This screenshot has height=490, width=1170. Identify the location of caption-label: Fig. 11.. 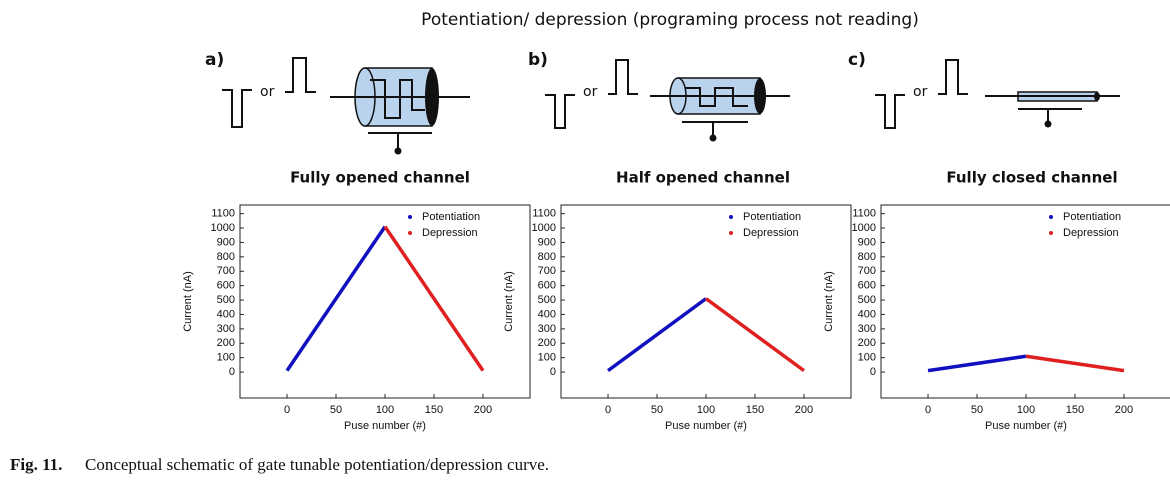
(36, 464).